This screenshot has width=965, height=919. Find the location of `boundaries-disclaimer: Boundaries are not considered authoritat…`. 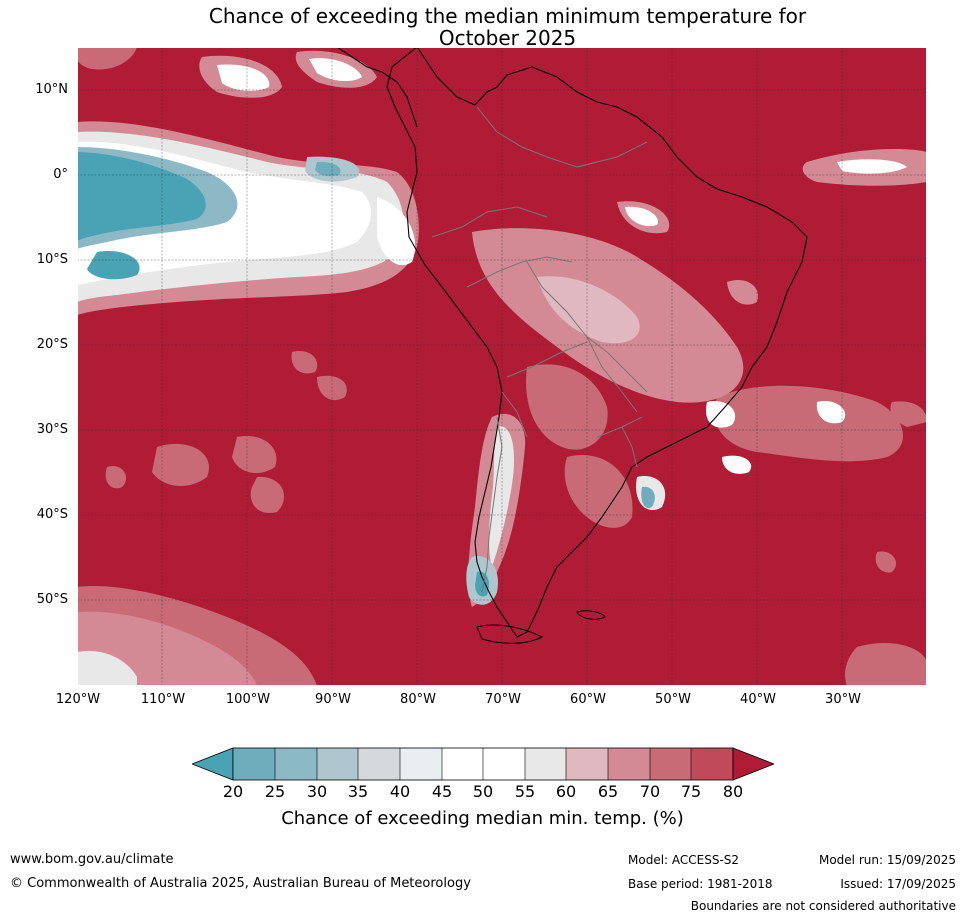

boundaries-disclaimer: Boundaries are not considered authoritat… is located at coordinates (823, 906).